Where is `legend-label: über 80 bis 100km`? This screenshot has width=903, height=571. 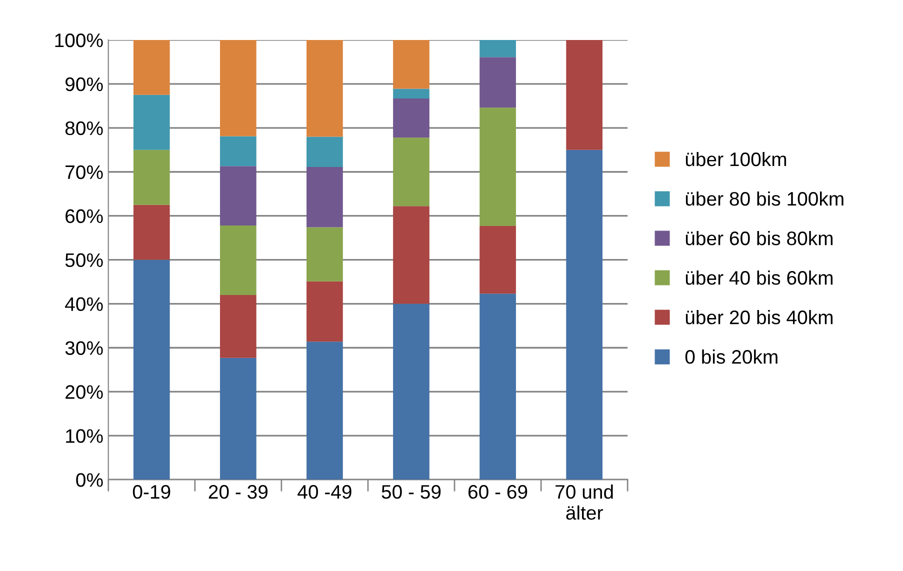
legend-label: über 80 bis 100km is located at coordinates (765, 198).